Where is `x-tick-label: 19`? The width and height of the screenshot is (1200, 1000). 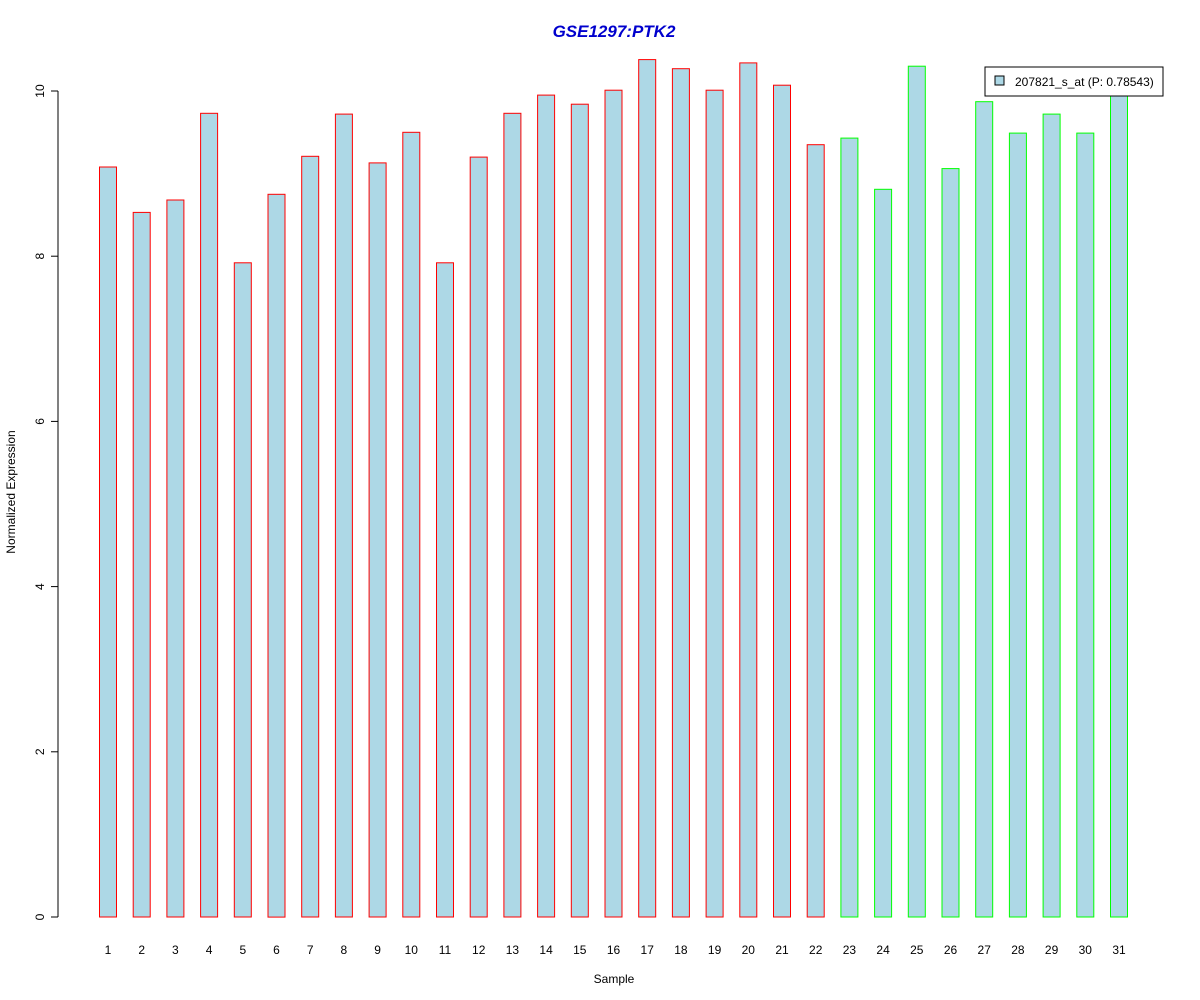
x-tick-label: 19 is located at coordinates (715, 950).